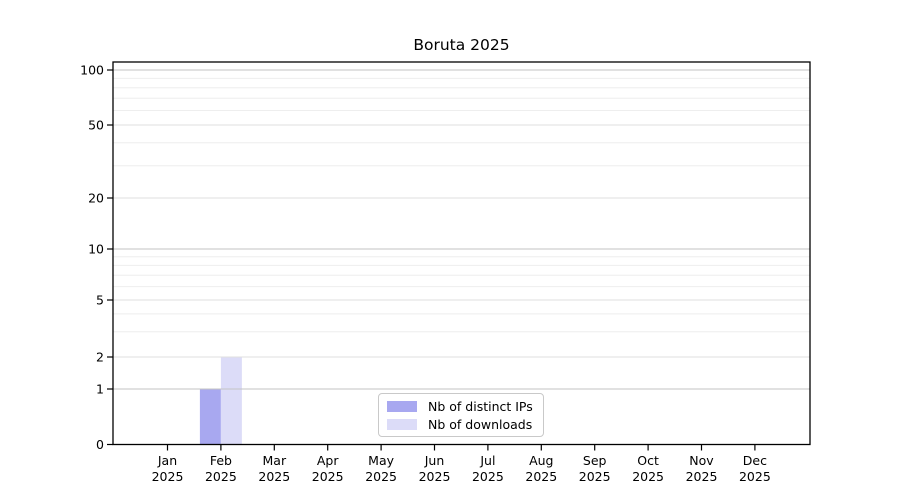 The height and width of the screenshot is (500, 900). What do you see at coordinates (461, 45) in the screenshot?
I see `chart-title: Boruta 2025` at bounding box center [461, 45].